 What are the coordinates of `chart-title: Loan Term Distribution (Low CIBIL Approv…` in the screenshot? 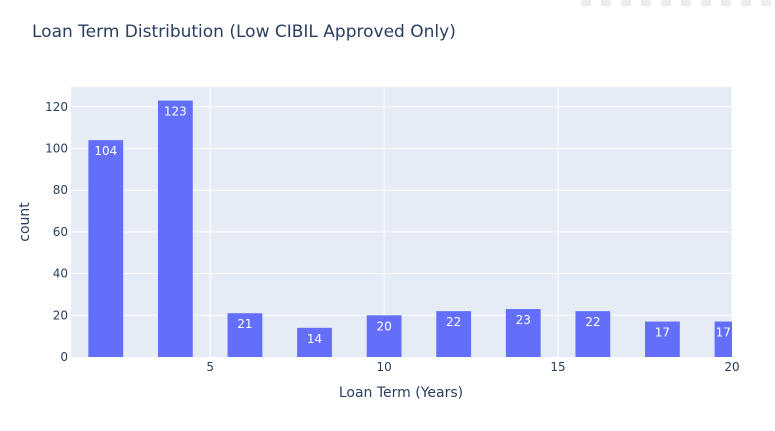 It's located at (244, 32).